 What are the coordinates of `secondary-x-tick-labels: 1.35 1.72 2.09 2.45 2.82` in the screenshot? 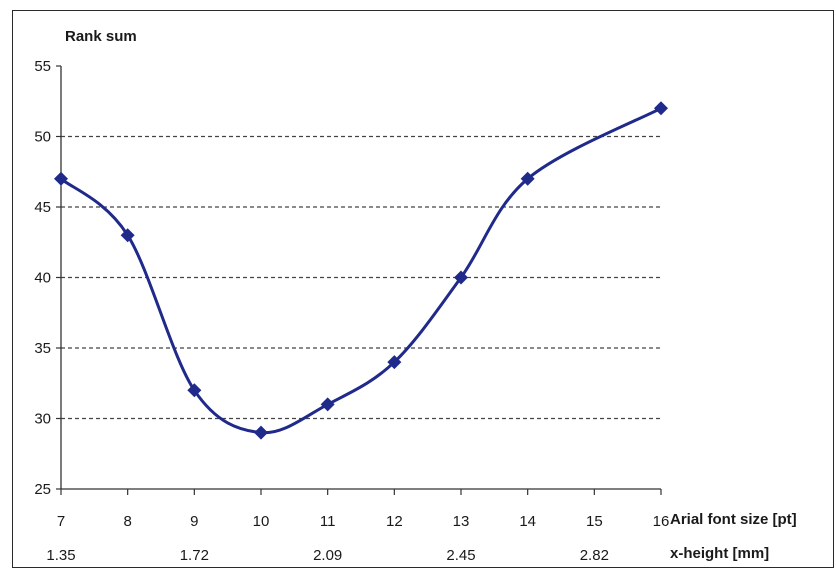 It's located at (327, 555).